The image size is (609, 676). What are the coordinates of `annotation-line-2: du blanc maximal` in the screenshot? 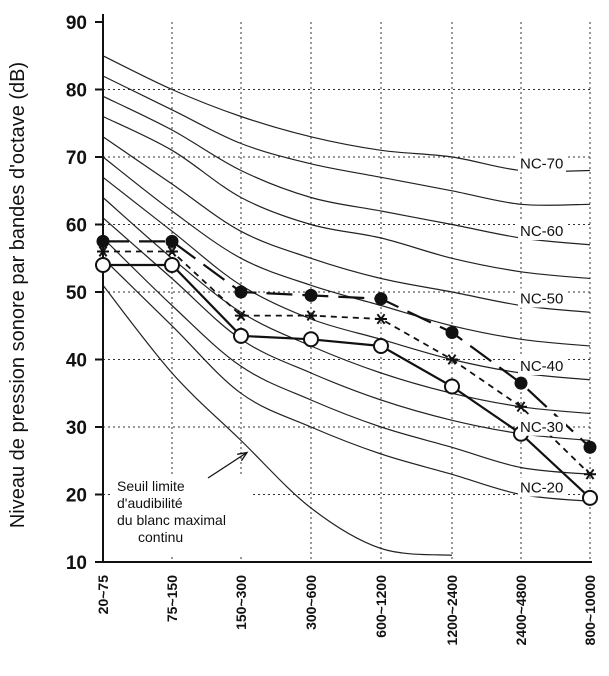 It's located at (171, 520).